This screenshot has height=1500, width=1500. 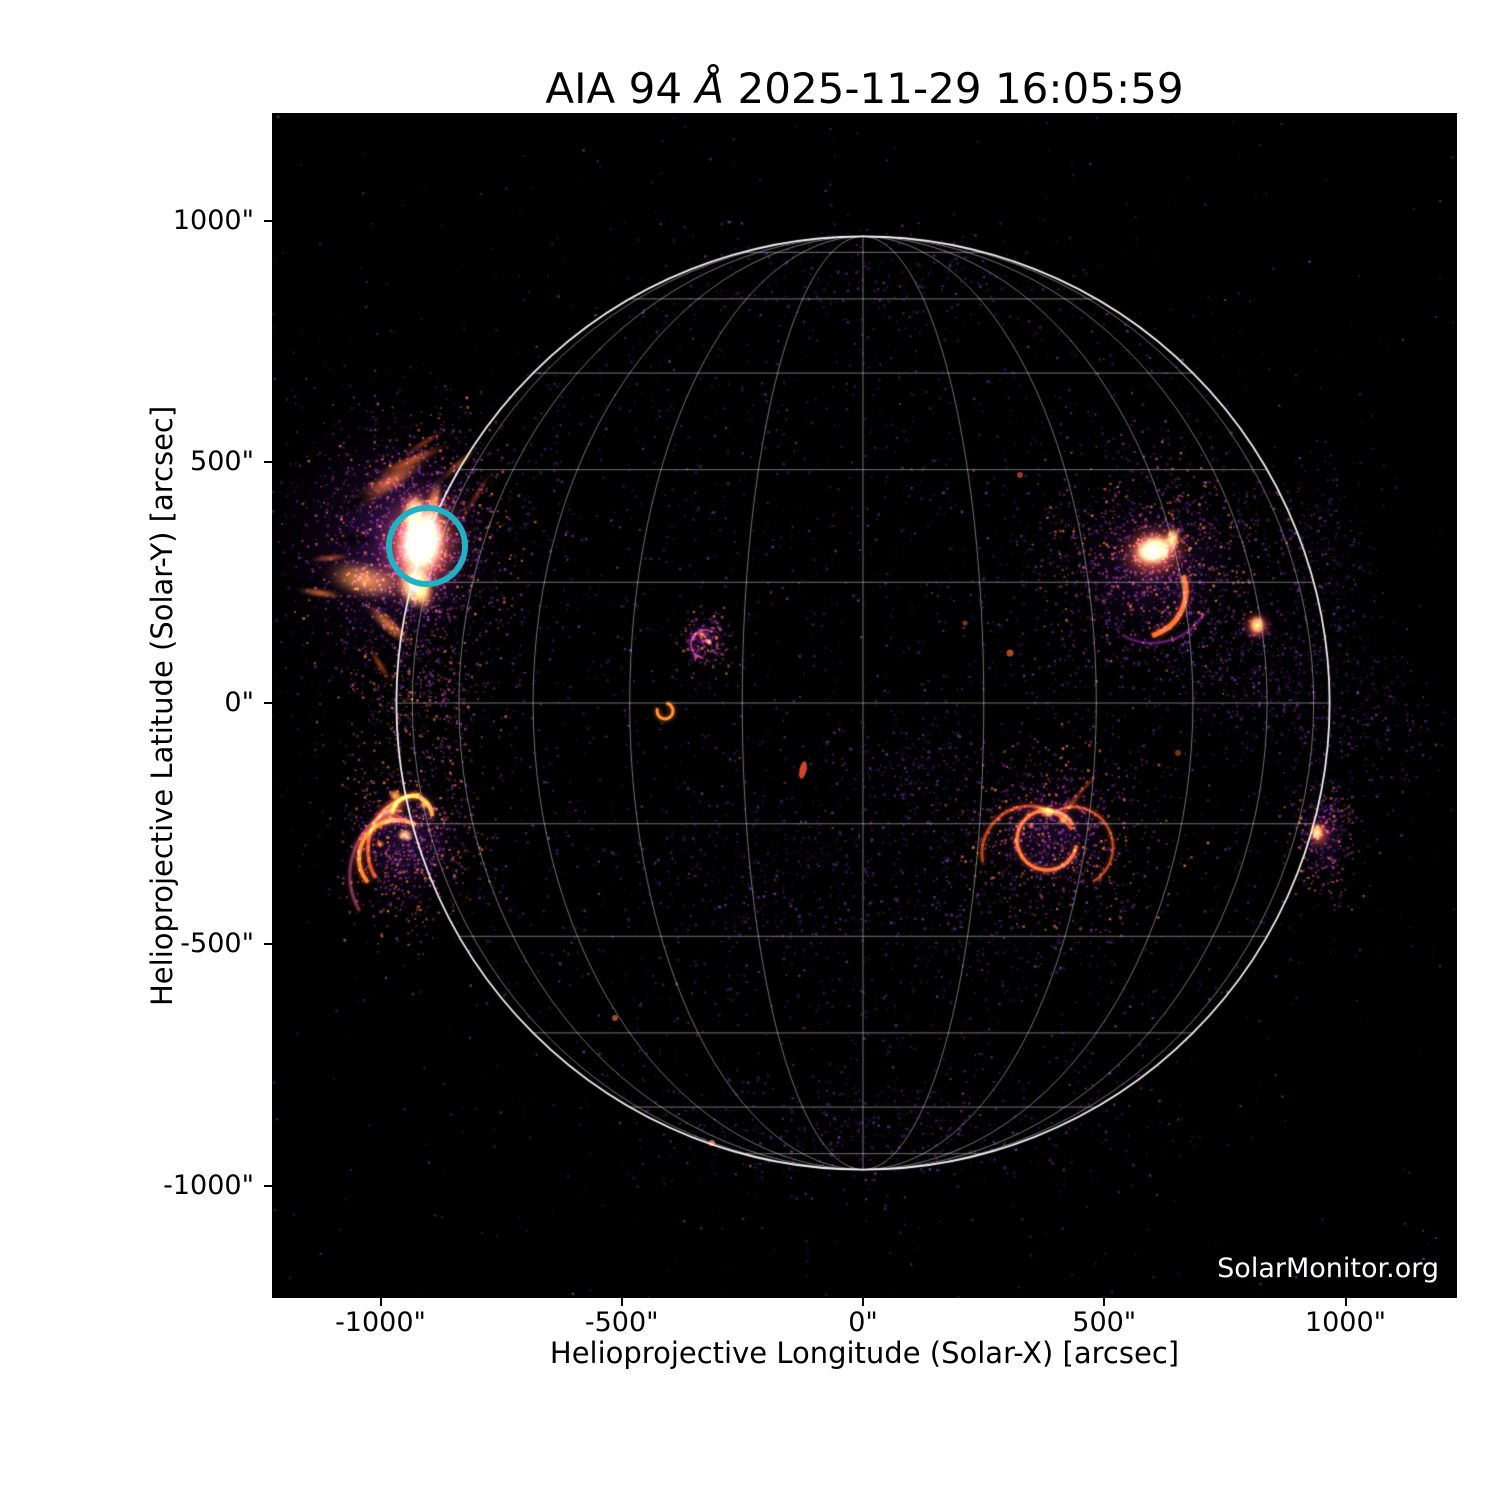 I want to click on title-datetime: 2025-11-29 16:05:59, so click(x=954, y=88).